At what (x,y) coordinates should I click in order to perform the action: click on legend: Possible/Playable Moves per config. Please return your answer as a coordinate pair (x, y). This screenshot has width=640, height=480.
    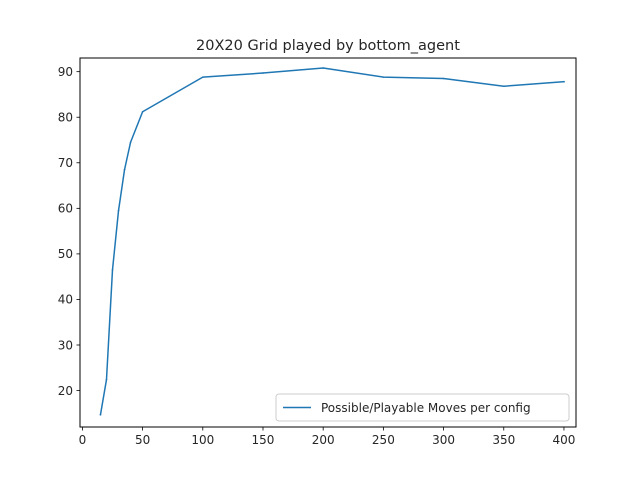
    Looking at the image, I should click on (422, 407).